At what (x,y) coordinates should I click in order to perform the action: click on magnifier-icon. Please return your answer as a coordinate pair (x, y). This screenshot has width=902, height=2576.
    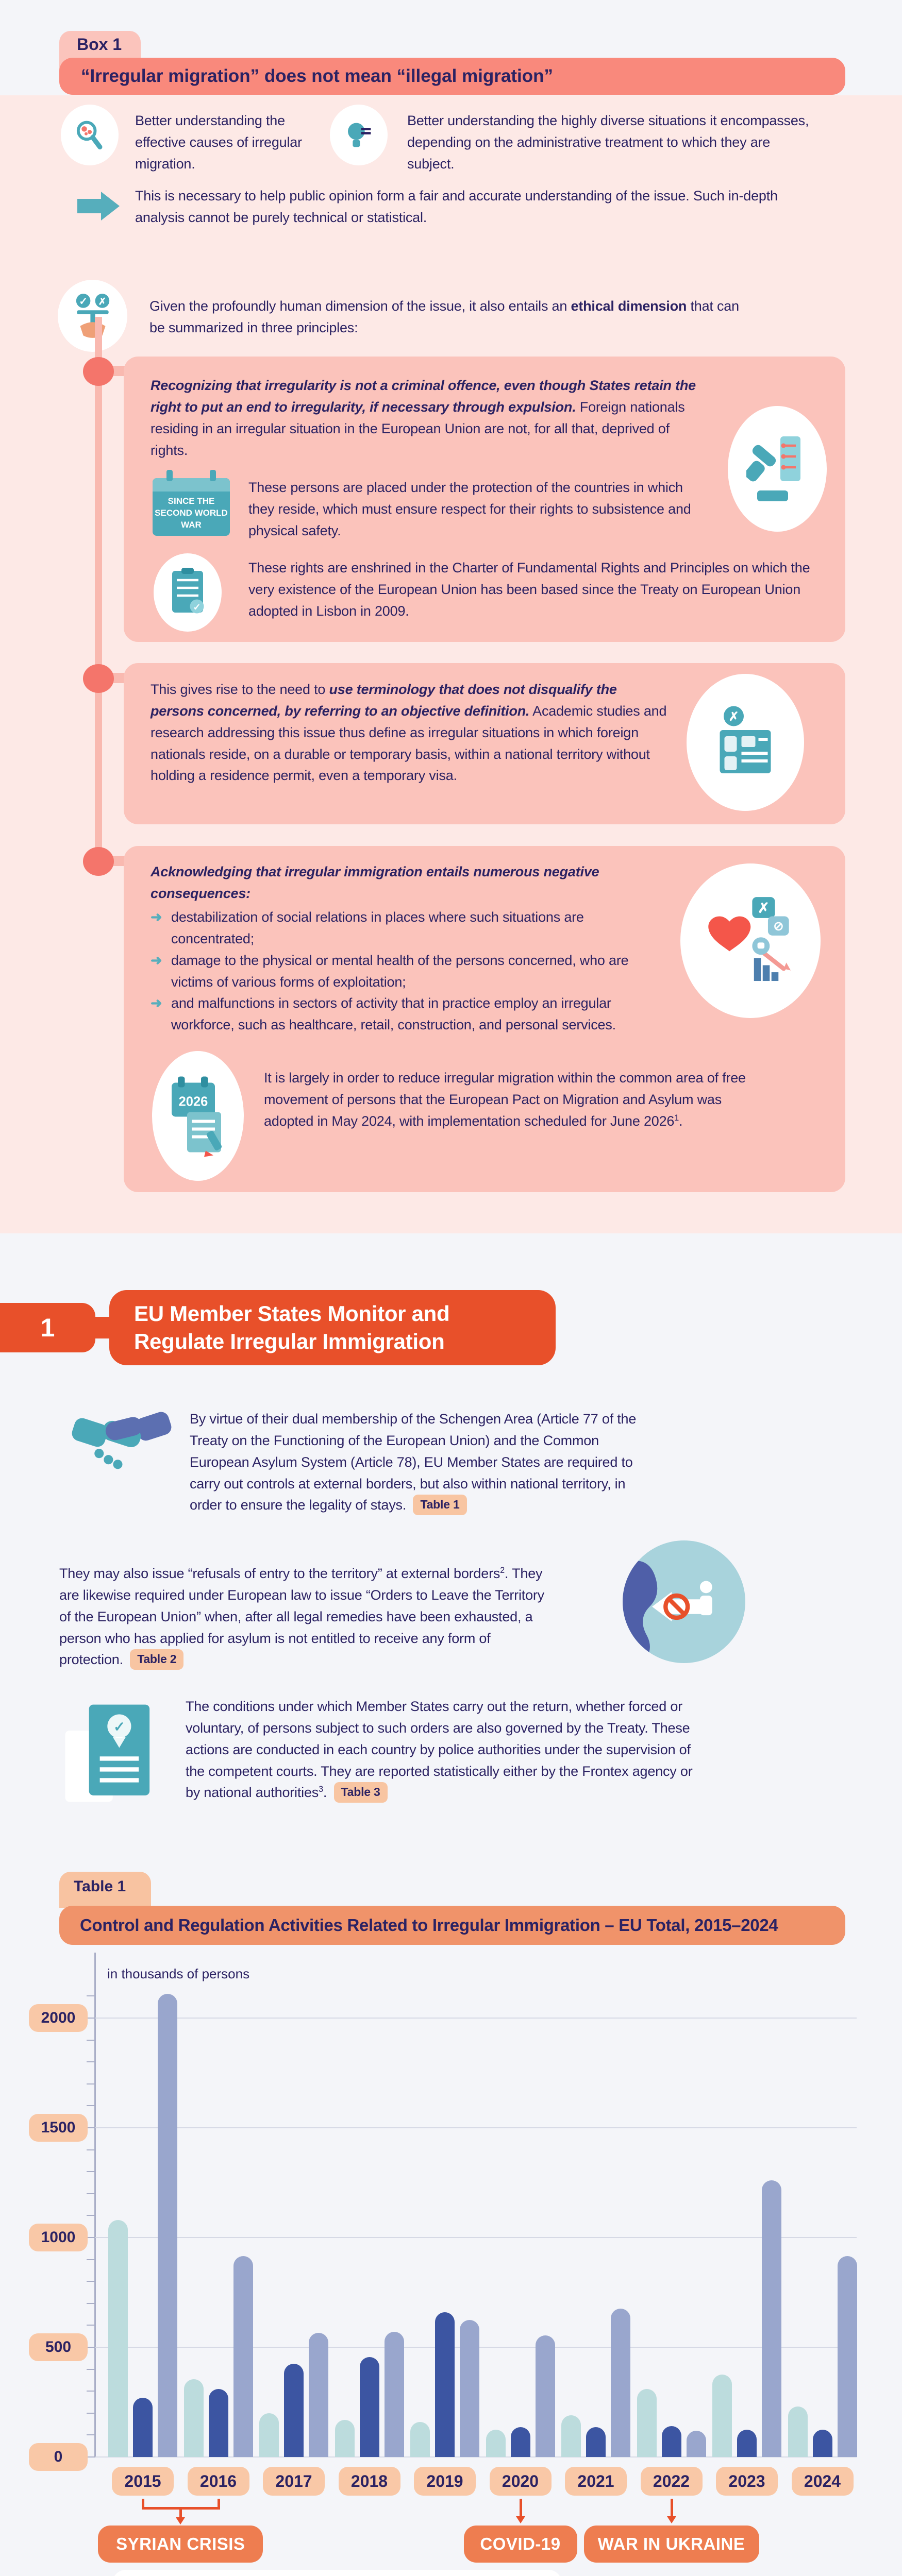
    Looking at the image, I should click on (90, 135).